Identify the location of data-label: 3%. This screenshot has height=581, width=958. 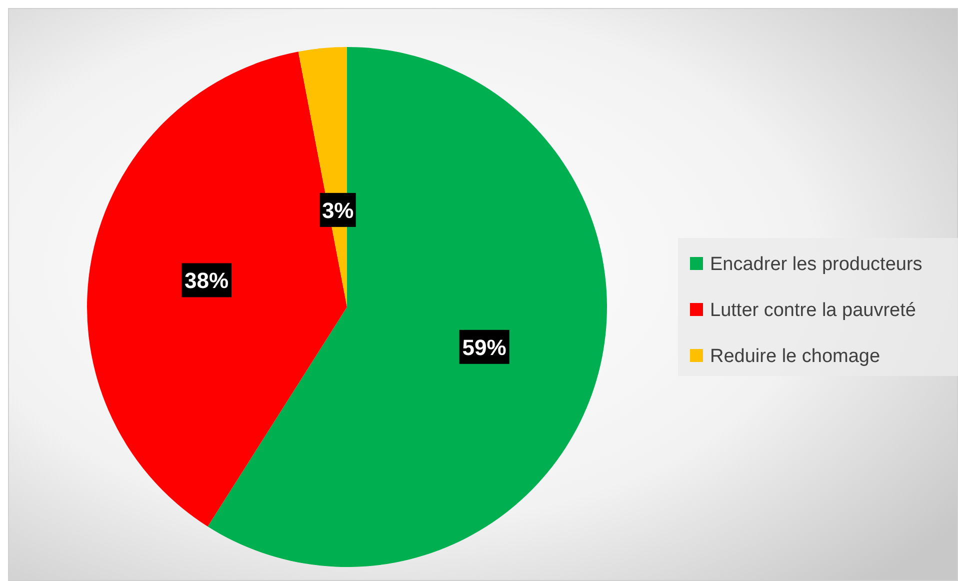
(338, 210).